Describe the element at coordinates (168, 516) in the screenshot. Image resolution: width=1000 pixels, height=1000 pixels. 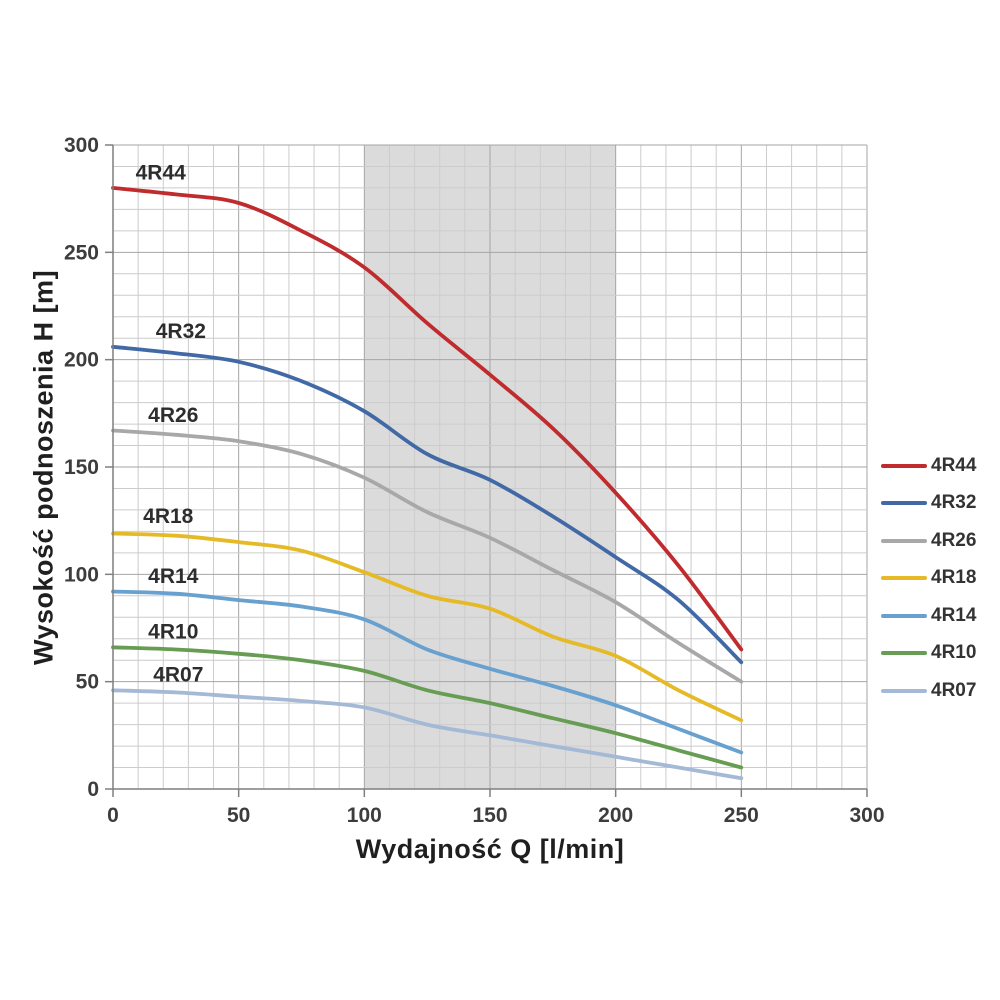
I see `curve-label-4r18: 4R18` at that location.